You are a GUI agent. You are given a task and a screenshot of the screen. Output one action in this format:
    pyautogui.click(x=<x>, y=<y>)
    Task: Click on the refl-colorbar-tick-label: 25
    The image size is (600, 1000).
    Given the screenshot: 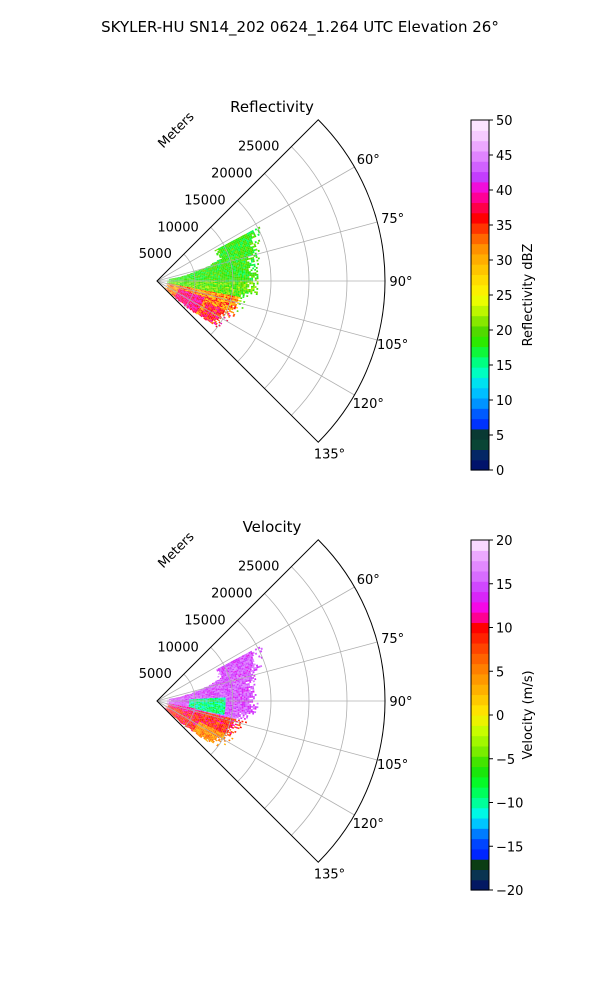 What is the action you would take?
    pyautogui.click(x=504, y=296)
    